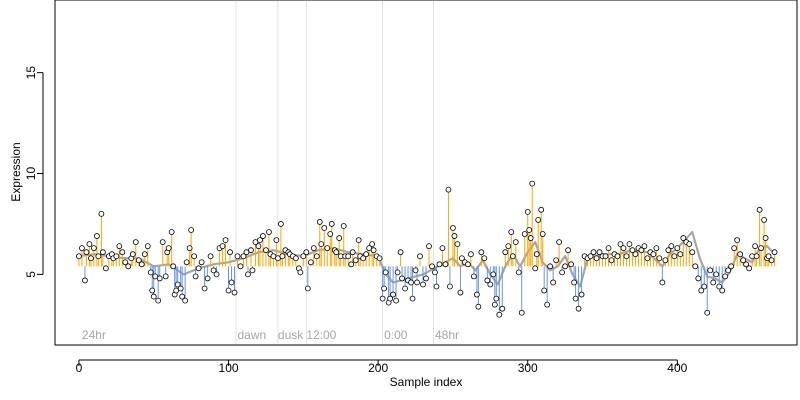  I want to click on x-tick-label: 300, so click(528, 368).